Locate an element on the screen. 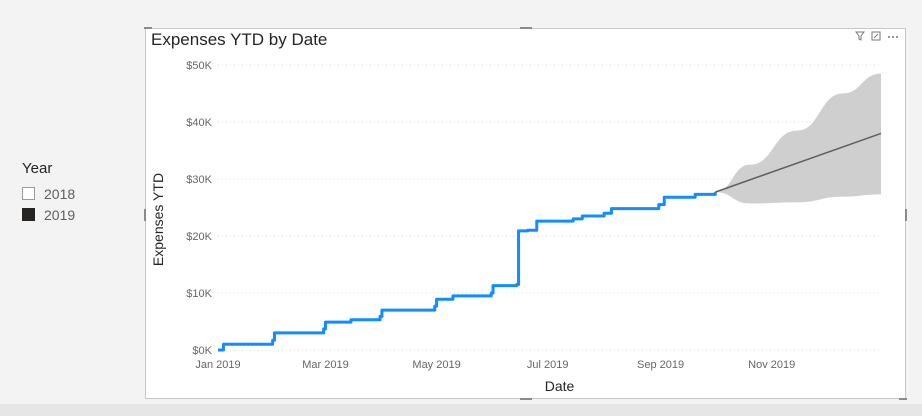  forecast-confidence-band is located at coordinates (798, 138).